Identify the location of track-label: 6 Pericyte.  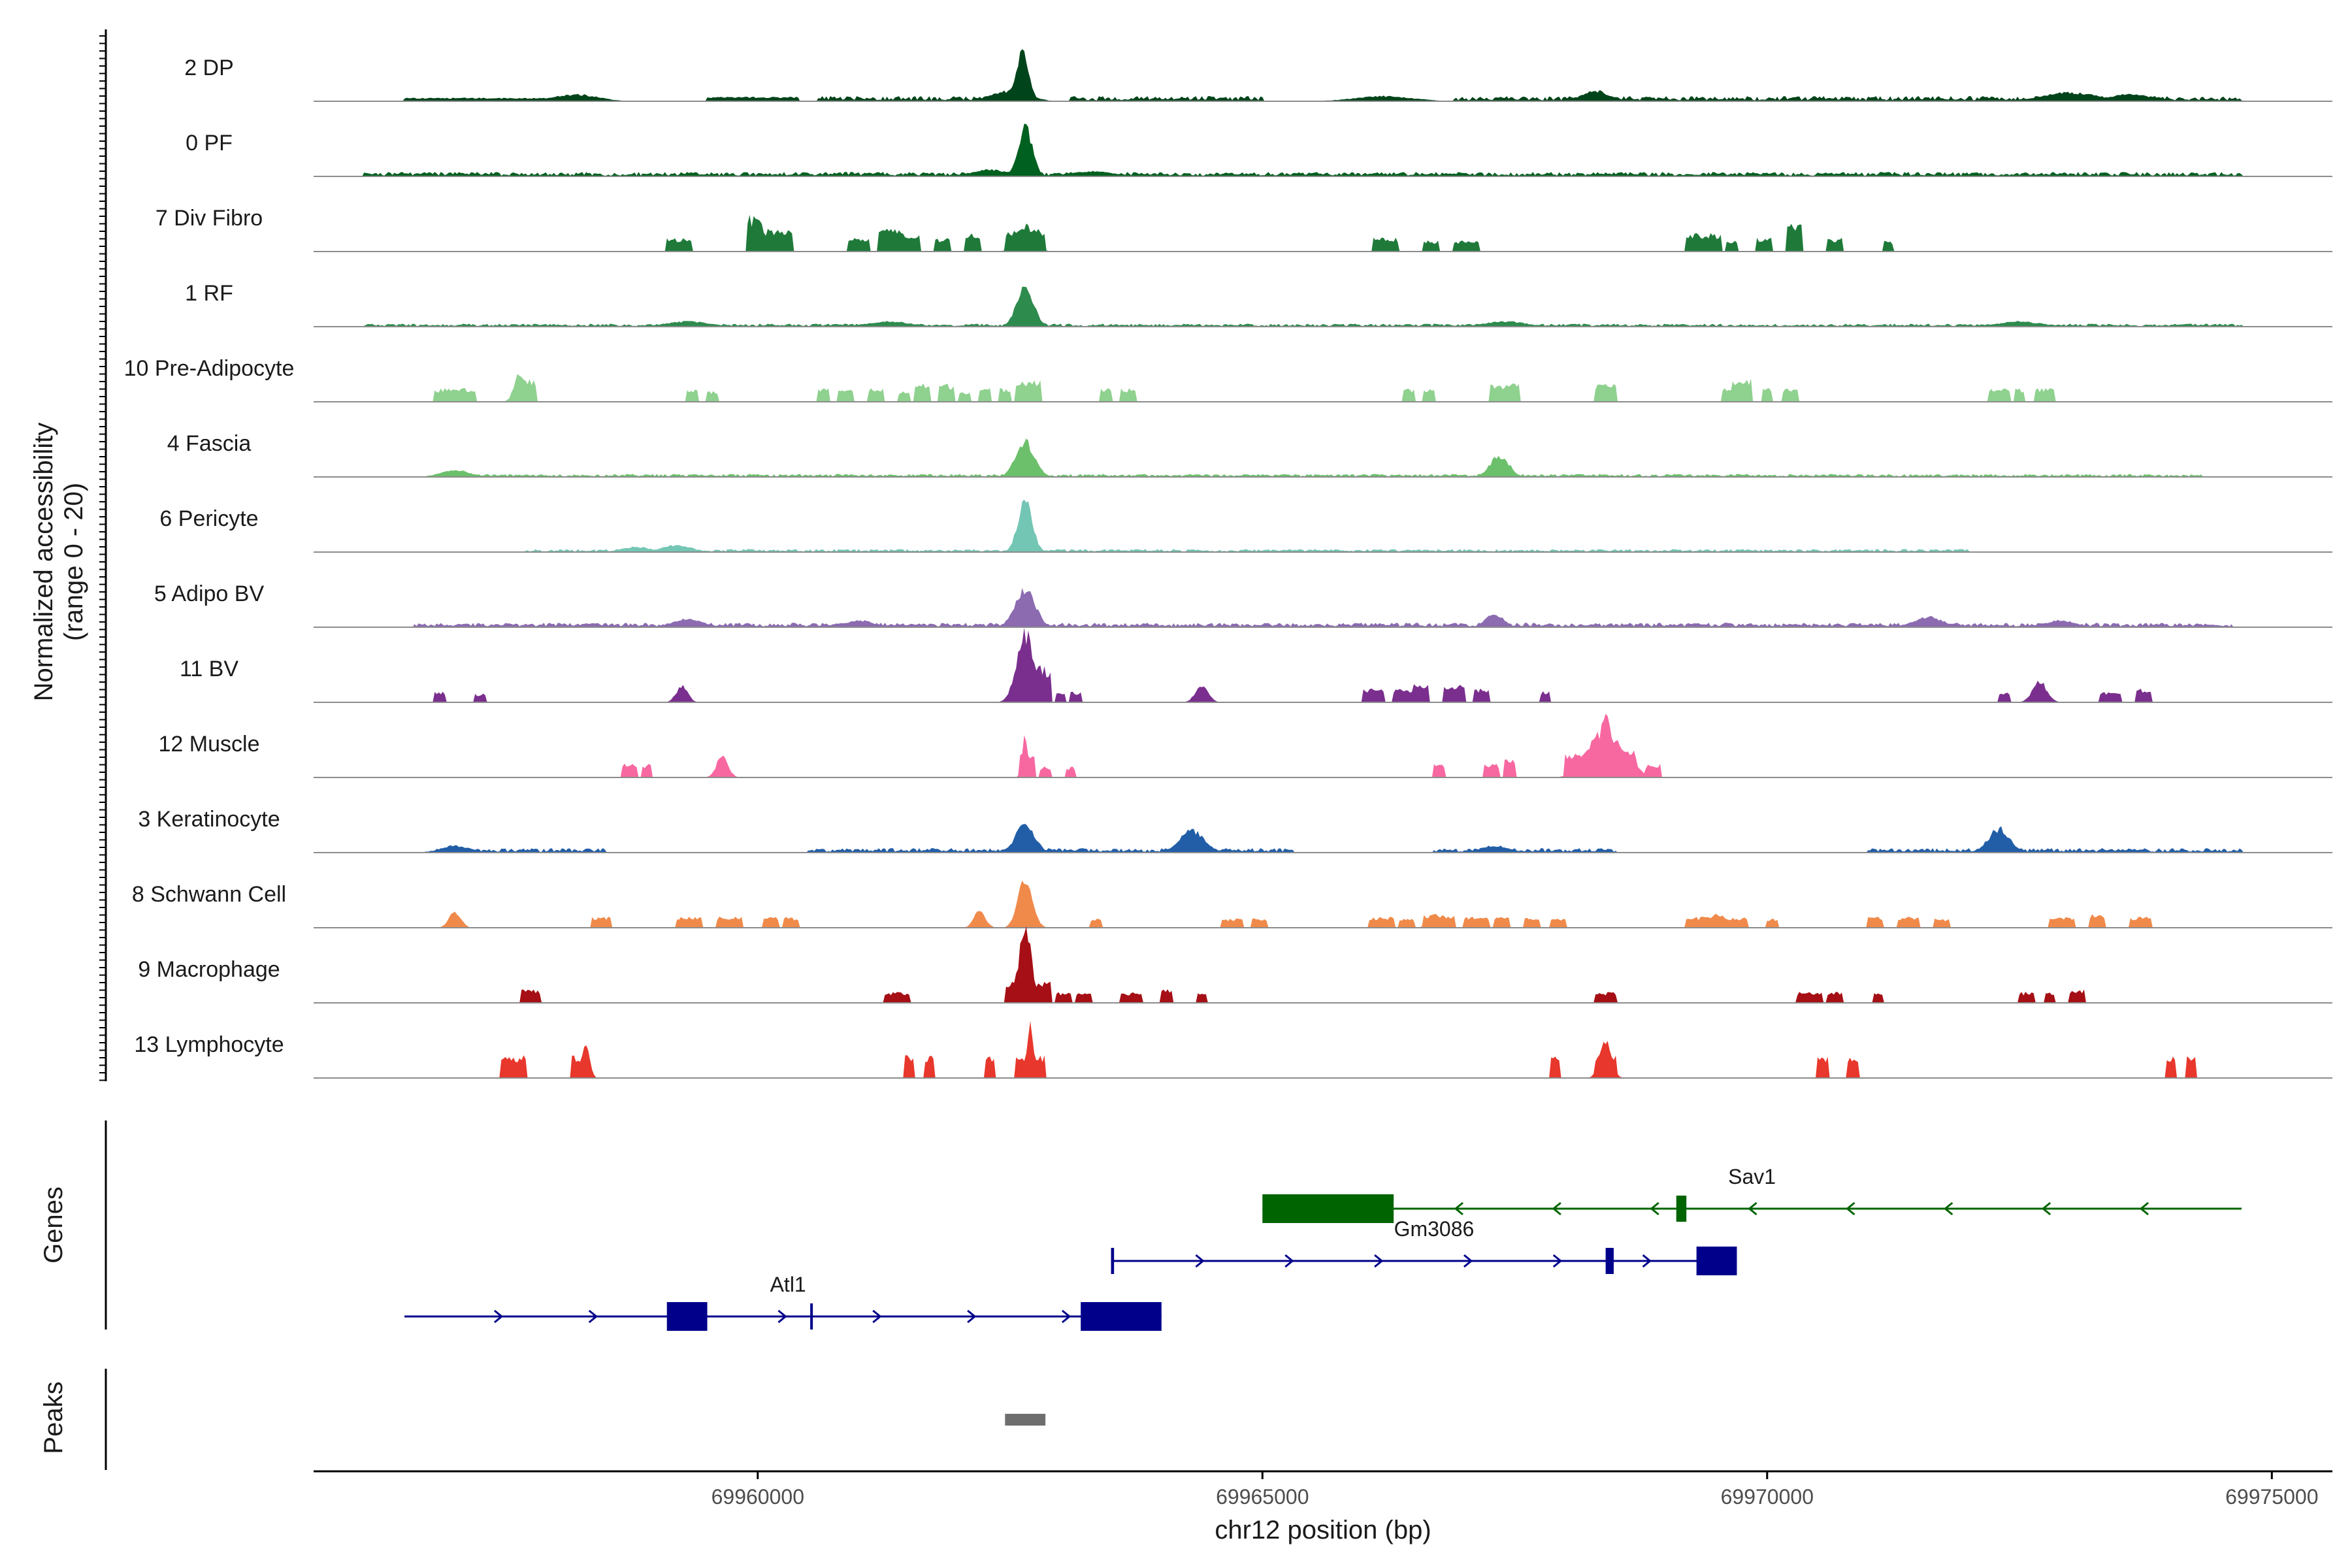
(208, 518).